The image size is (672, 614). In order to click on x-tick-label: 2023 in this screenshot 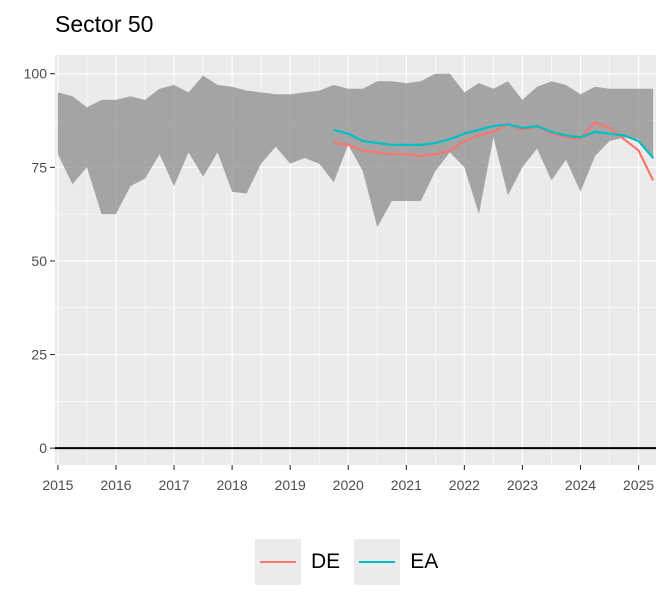, I will do `click(522, 485)`.